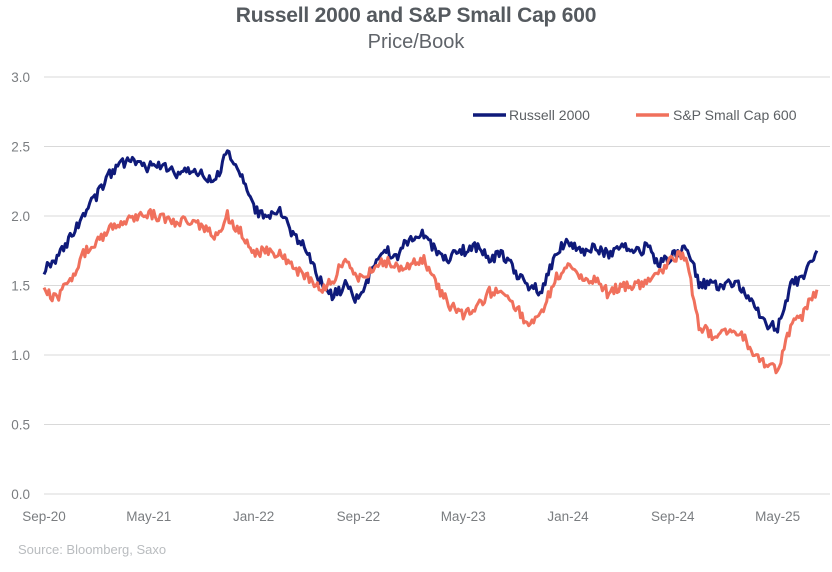  I want to click on x-tick-label: Sep-22, so click(359, 516).